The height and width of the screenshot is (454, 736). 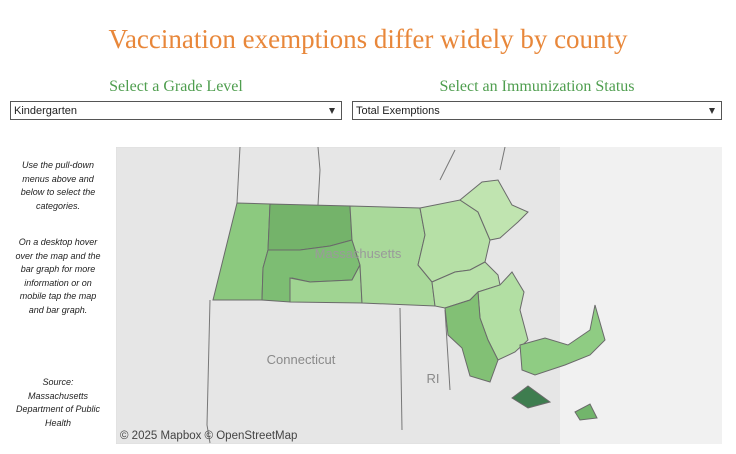 I want to click on text-line: Use the pull-down, so click(x=58, y=165).